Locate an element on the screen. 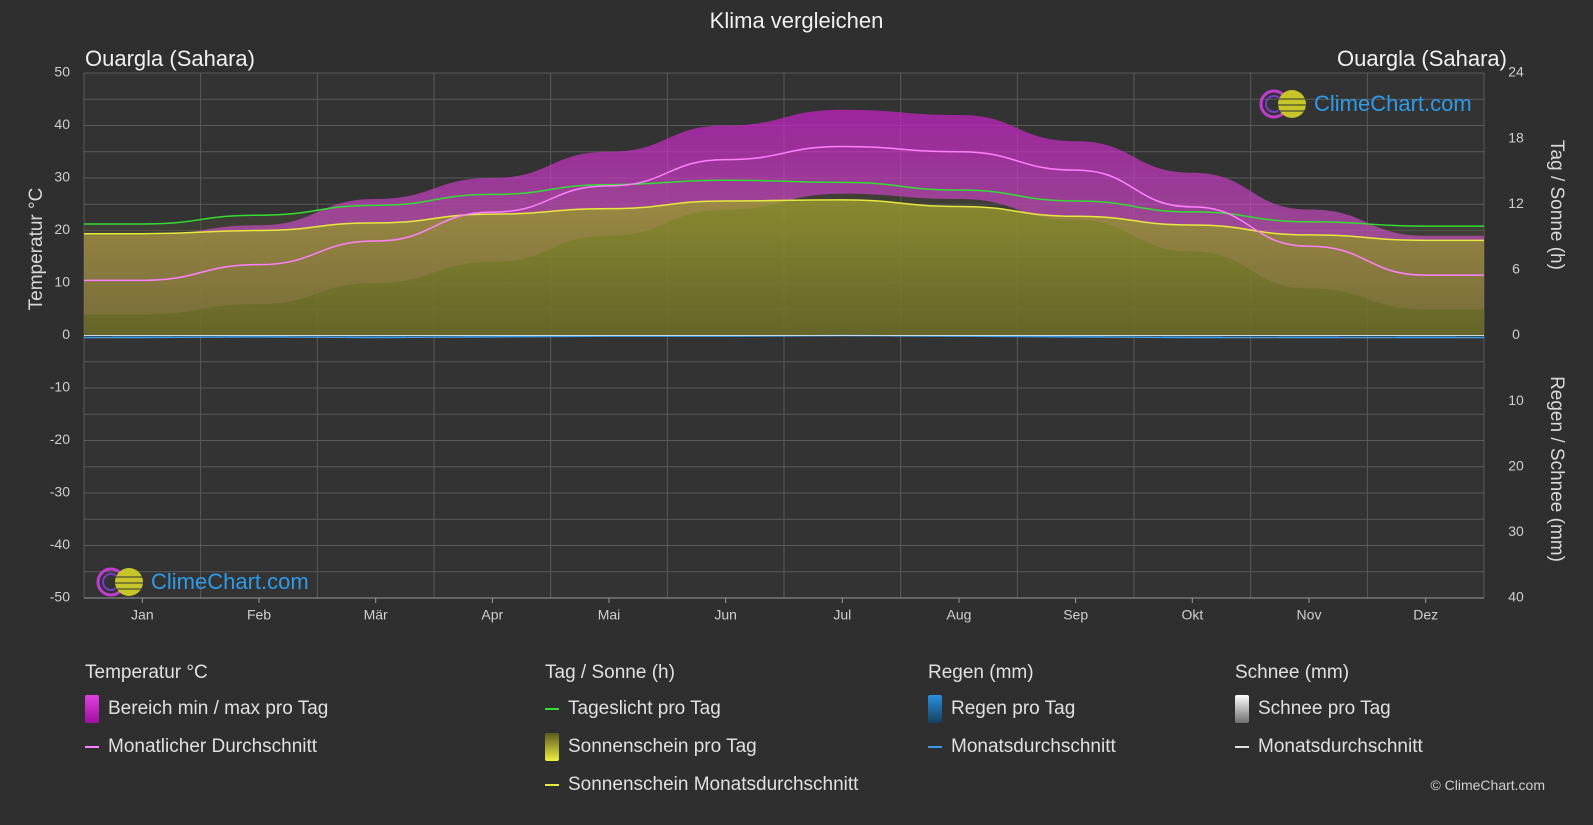  legend-item-daylight: Tageslicht pro Tag is located at coordinates (701, 709).